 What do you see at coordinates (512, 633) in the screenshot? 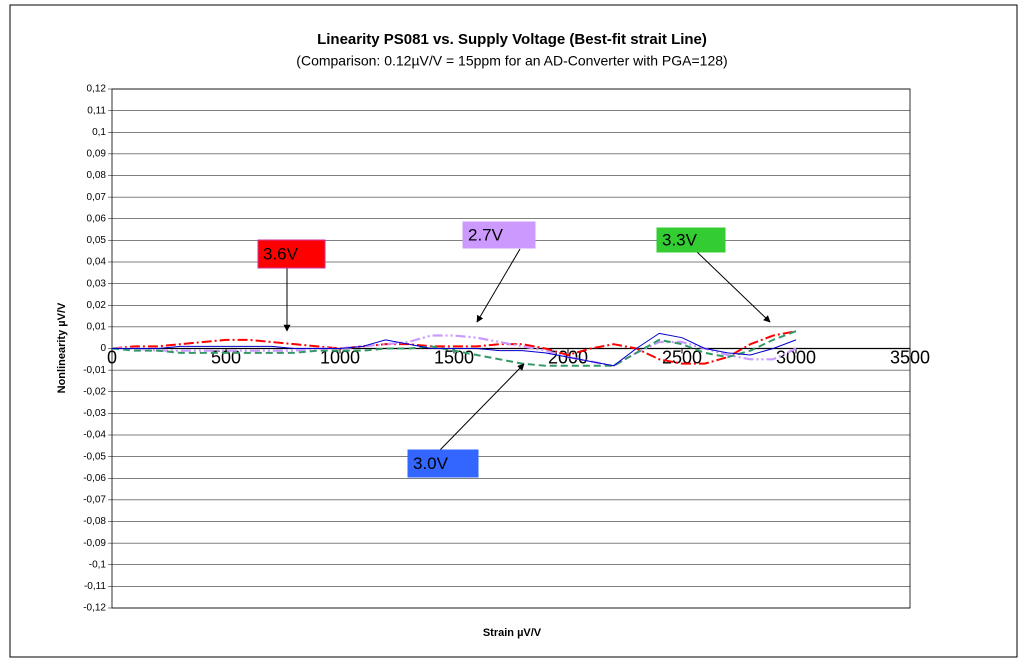
I see `x-axis-label: Strain µV/V` at bounding box center [512, 633].